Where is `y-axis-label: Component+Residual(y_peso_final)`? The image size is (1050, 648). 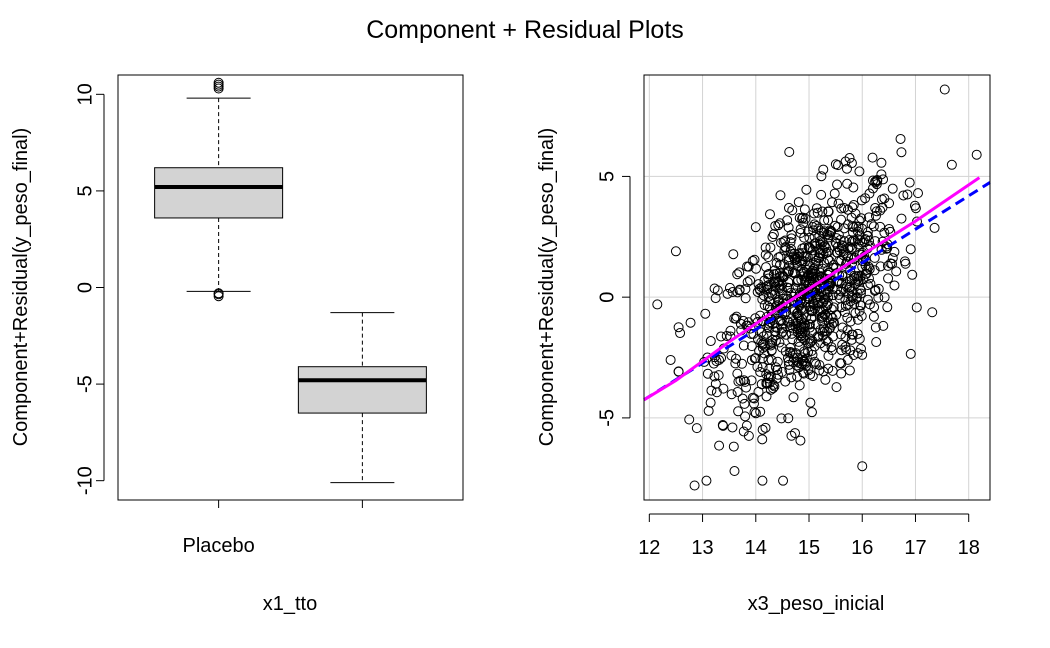
y-axis-label: Component+Residual(y_peso_final) is located at coordinates (21, 287).